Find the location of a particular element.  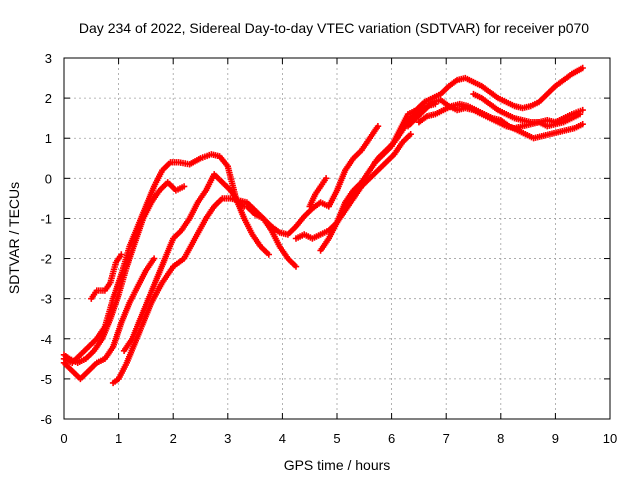

x-tick-label: 6 is located at coordinates (391, 438).